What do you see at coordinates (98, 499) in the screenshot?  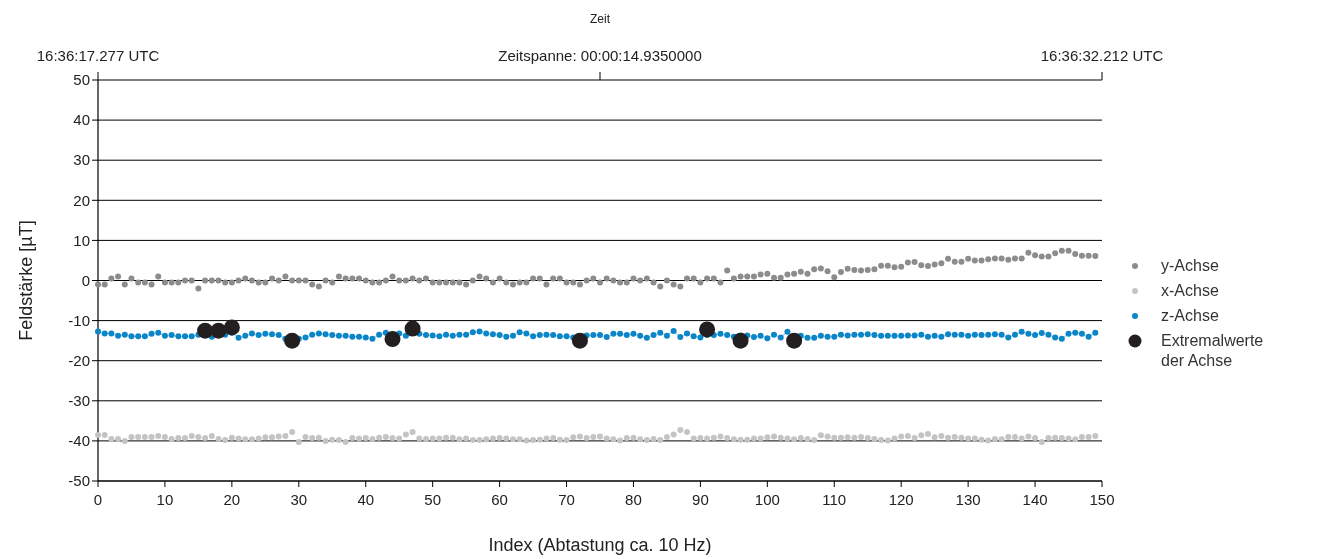 I see `x-tick-label: 0` at bounding box center [98, 499].